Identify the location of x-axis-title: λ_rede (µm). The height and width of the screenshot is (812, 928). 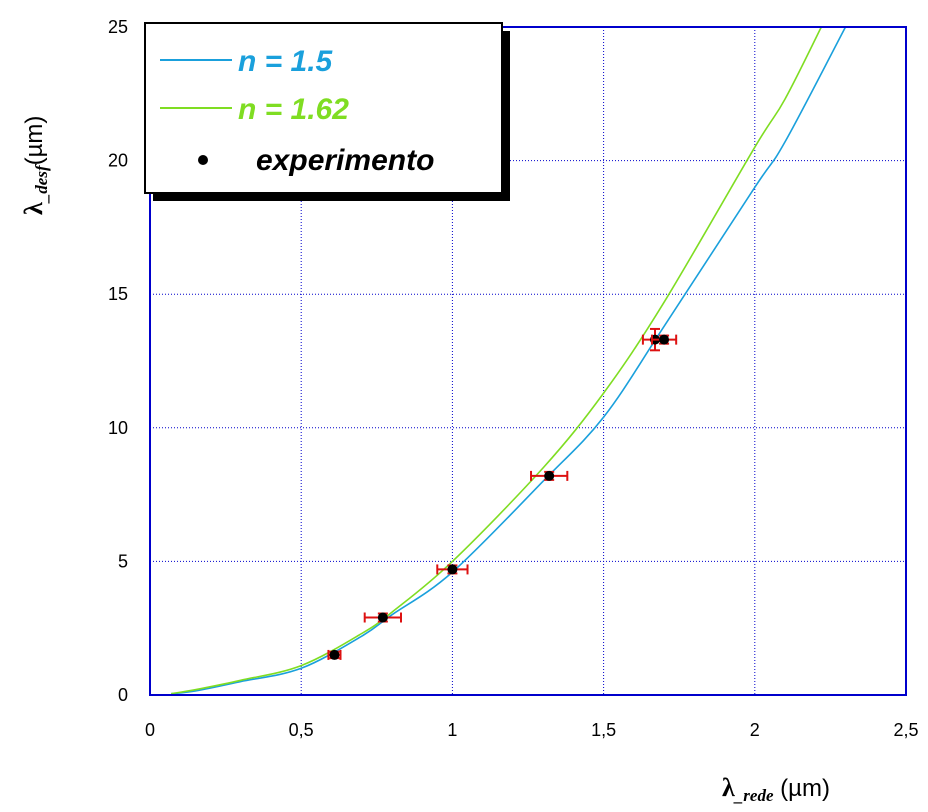
(776, 789).